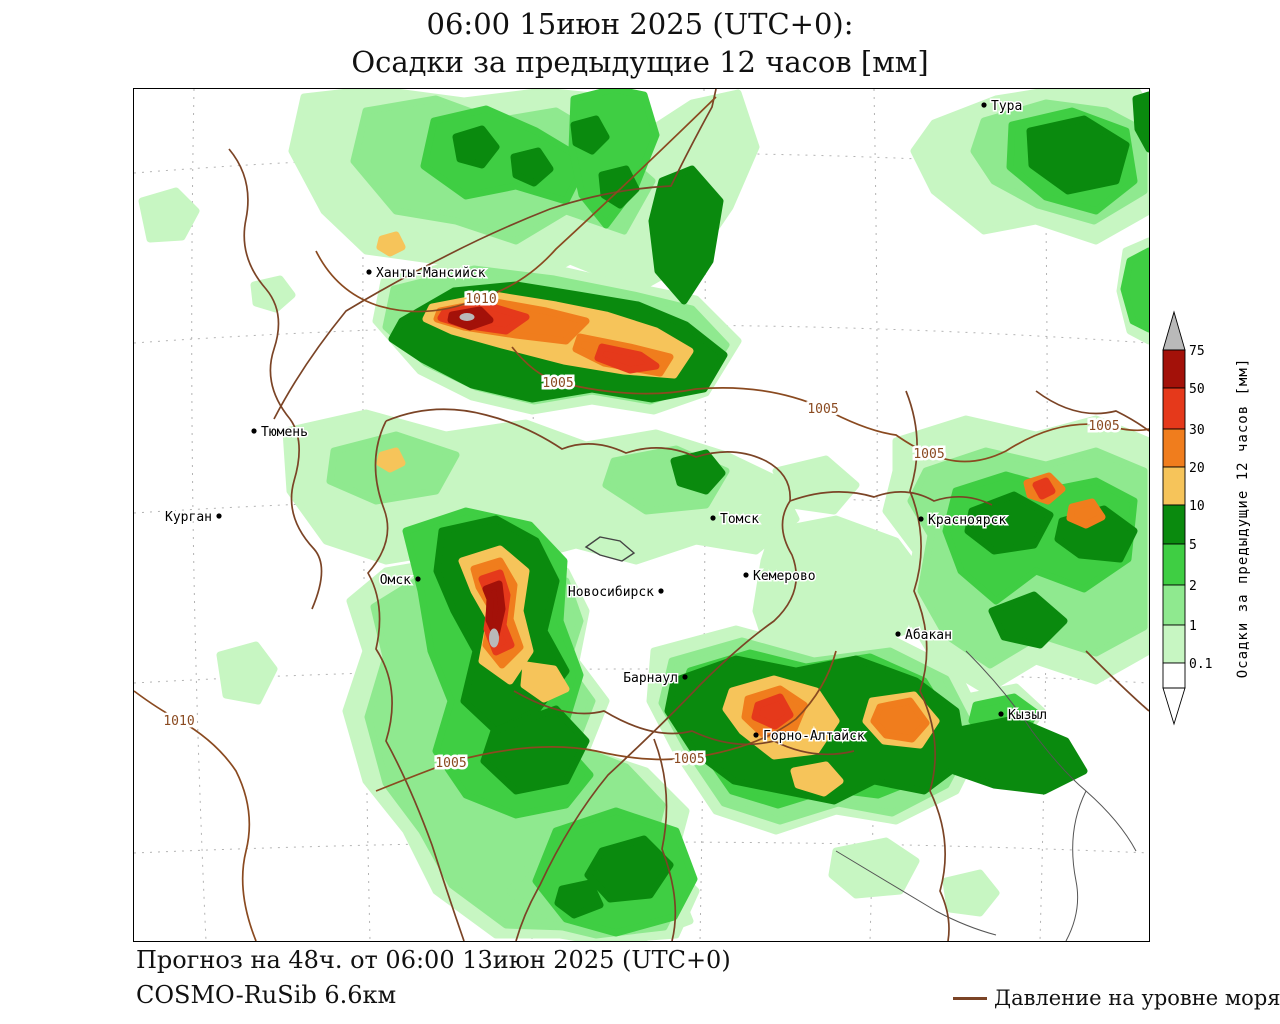 The image size is (1280, 1024). What do you see at coordinates (1200, 664) in the screenshot?
I see `legend-tick: 0.1` at bounding box center [1200, 664].